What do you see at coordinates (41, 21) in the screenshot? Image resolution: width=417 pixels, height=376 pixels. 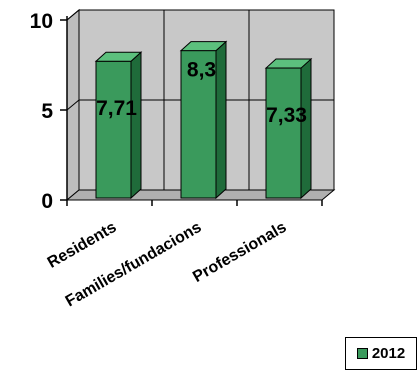 I see `y-tick-label: 10` at bounding box center [41, 21].